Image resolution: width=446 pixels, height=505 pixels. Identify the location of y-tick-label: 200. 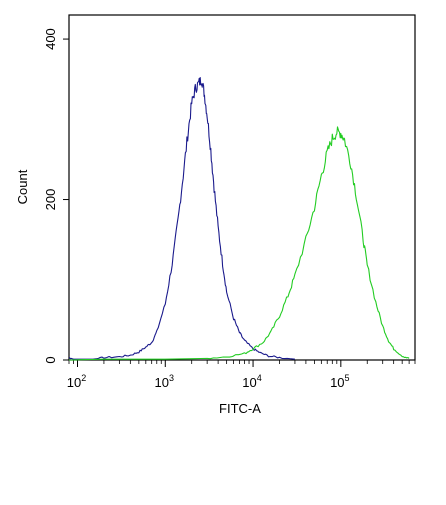
(50, 200).